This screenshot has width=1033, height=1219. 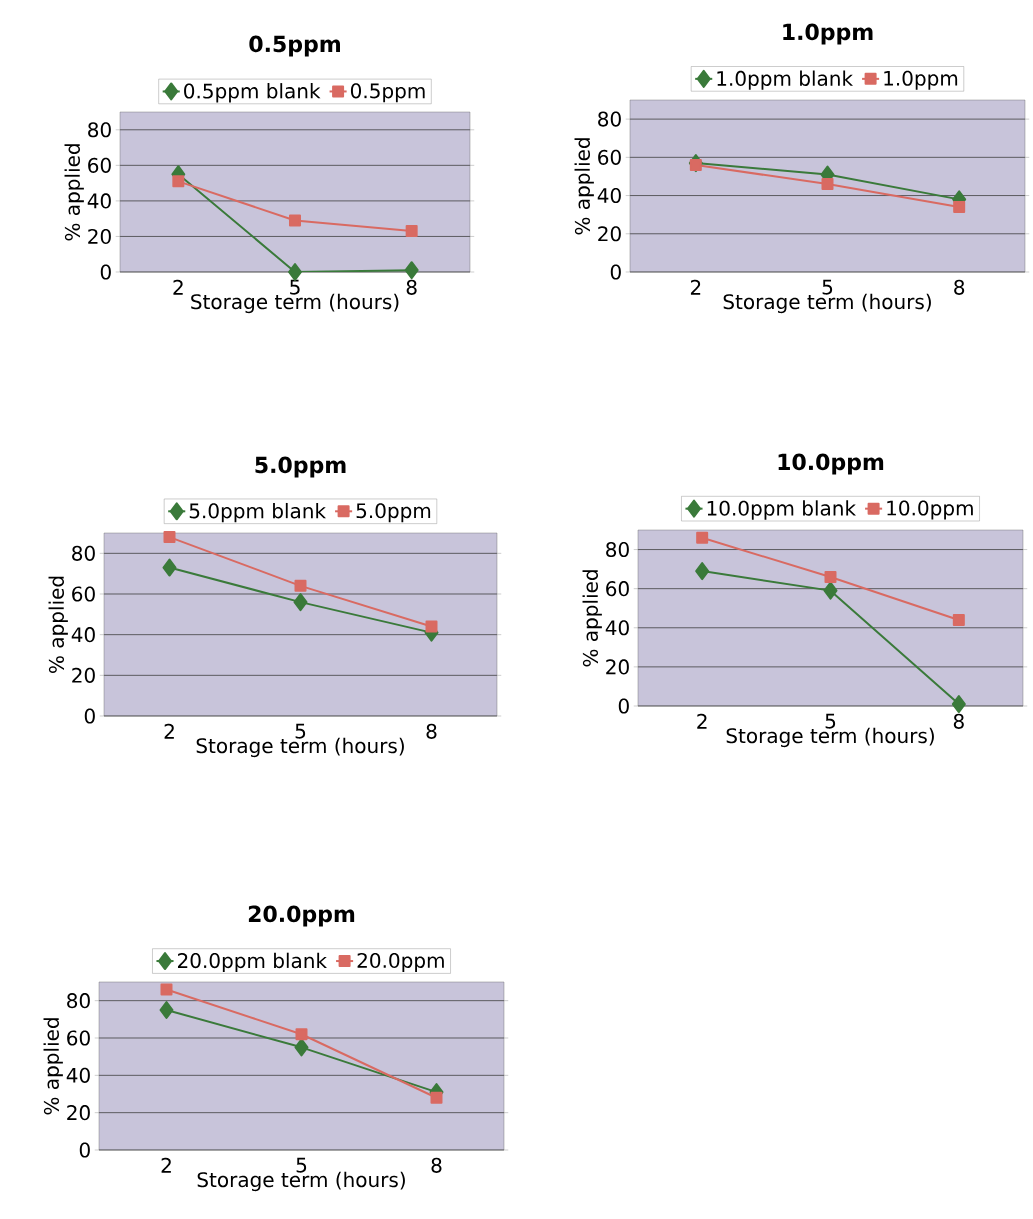 What do you see at coordinates (387, 93) in the screenshot?
I see `legend-label: 0.5ppm` at bounding box center [387, 93].